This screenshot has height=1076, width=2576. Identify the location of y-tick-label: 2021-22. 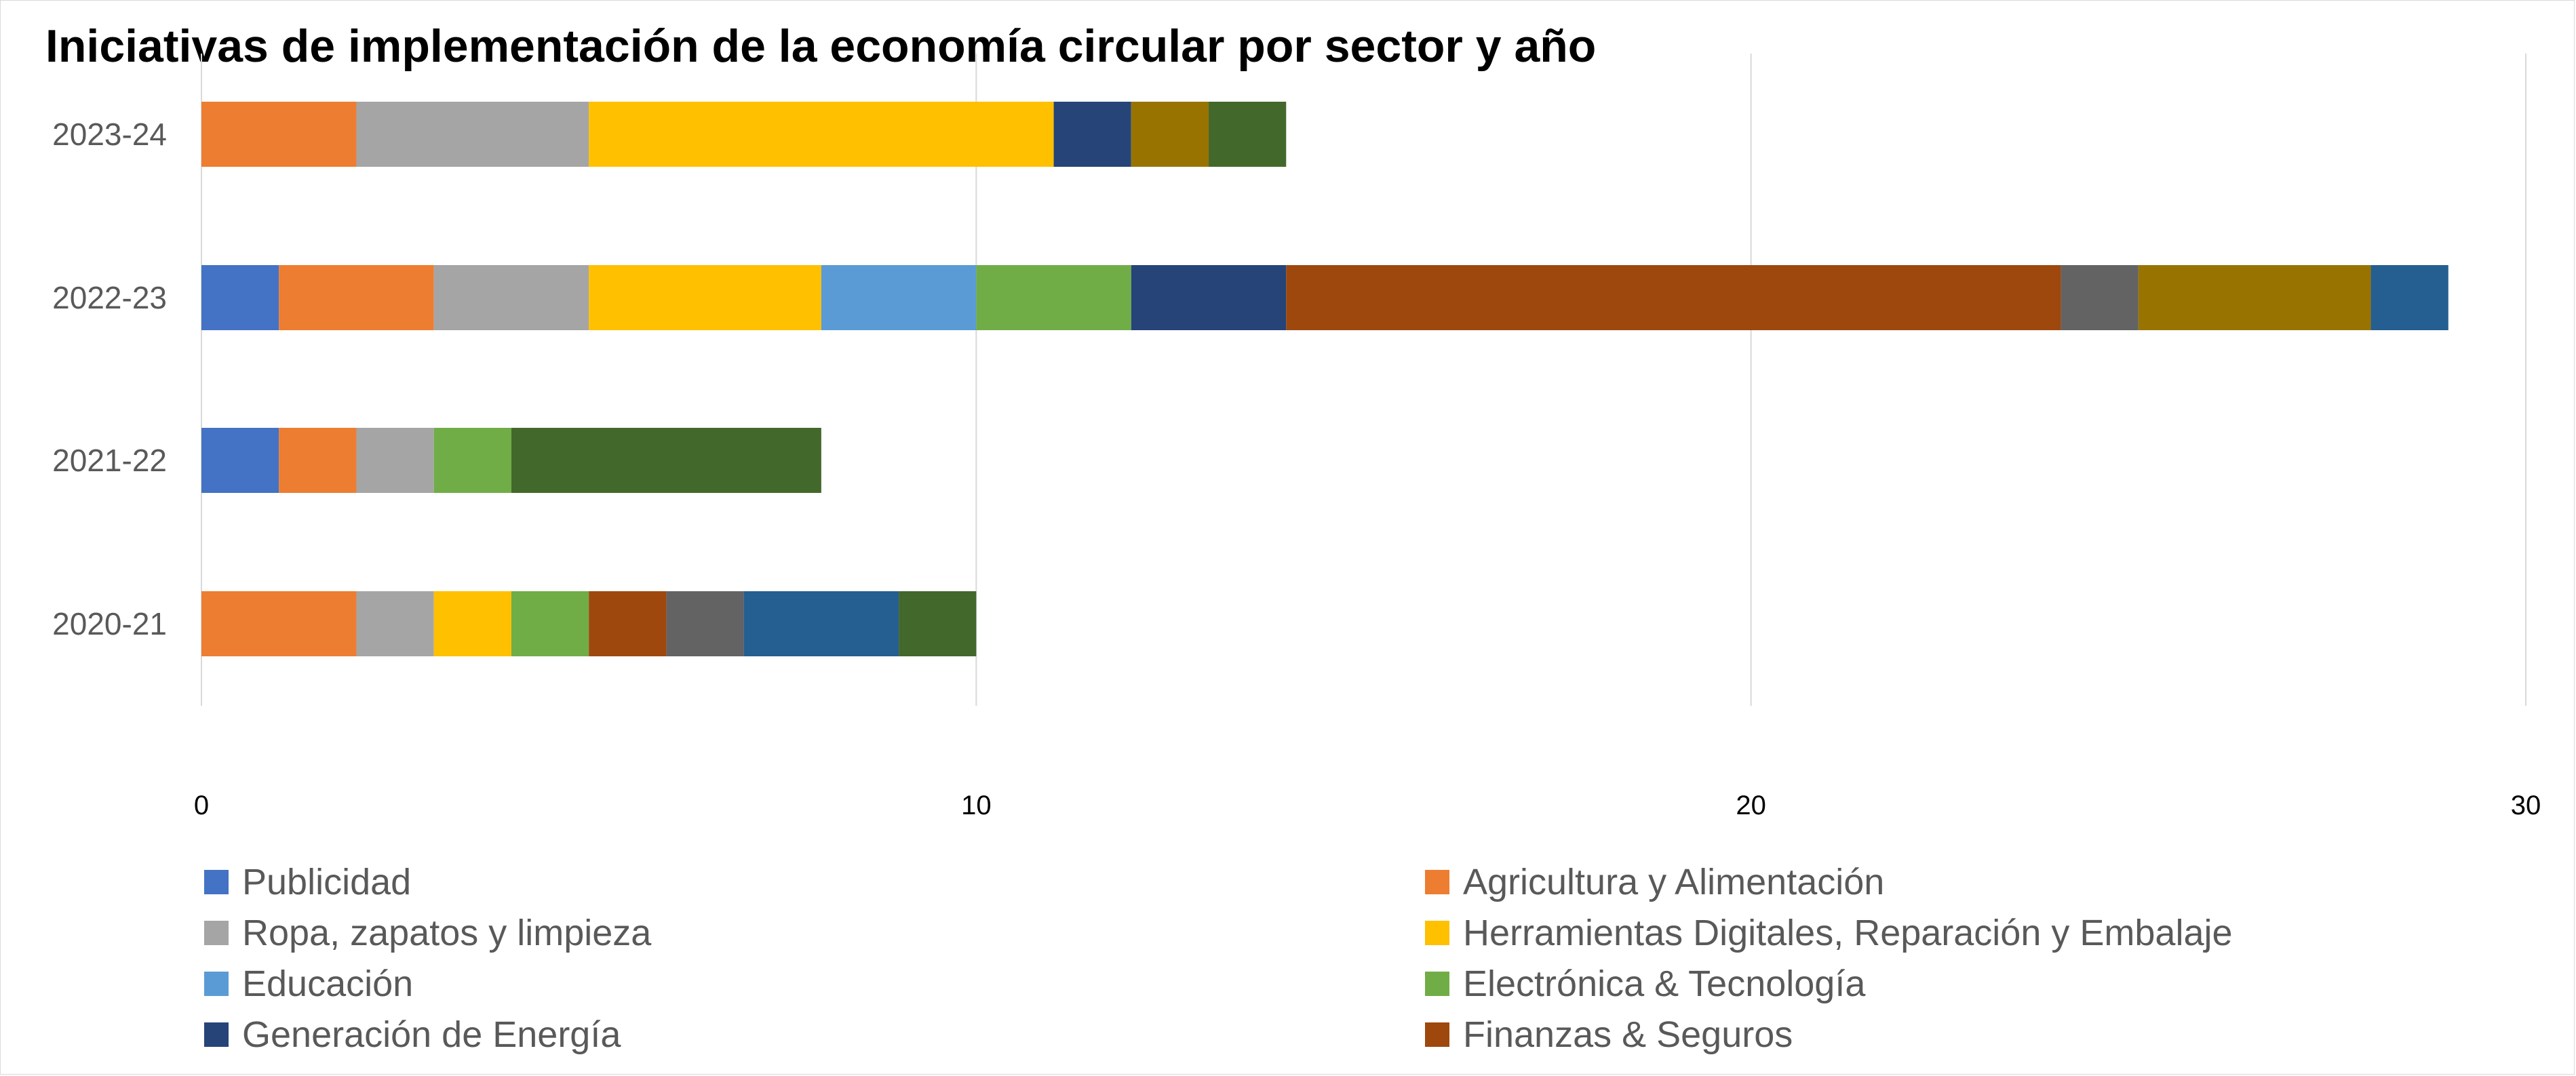
(109, 460).